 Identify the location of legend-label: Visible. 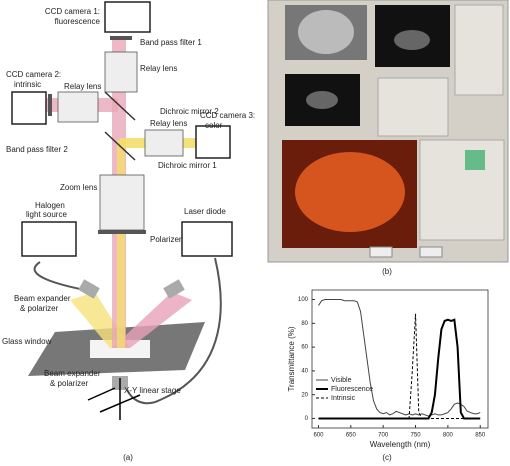
(341, 380).